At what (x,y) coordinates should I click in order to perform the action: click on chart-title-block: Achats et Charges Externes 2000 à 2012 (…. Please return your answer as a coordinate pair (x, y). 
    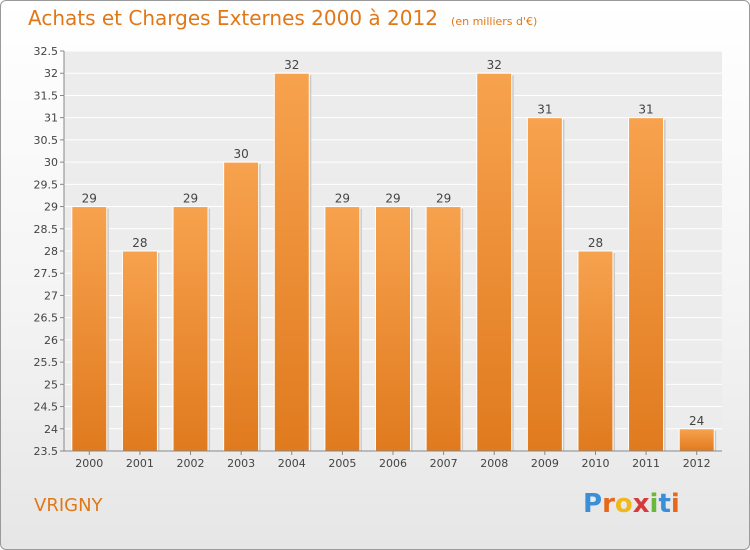
    Looking at the image, I should click on (282, 18).